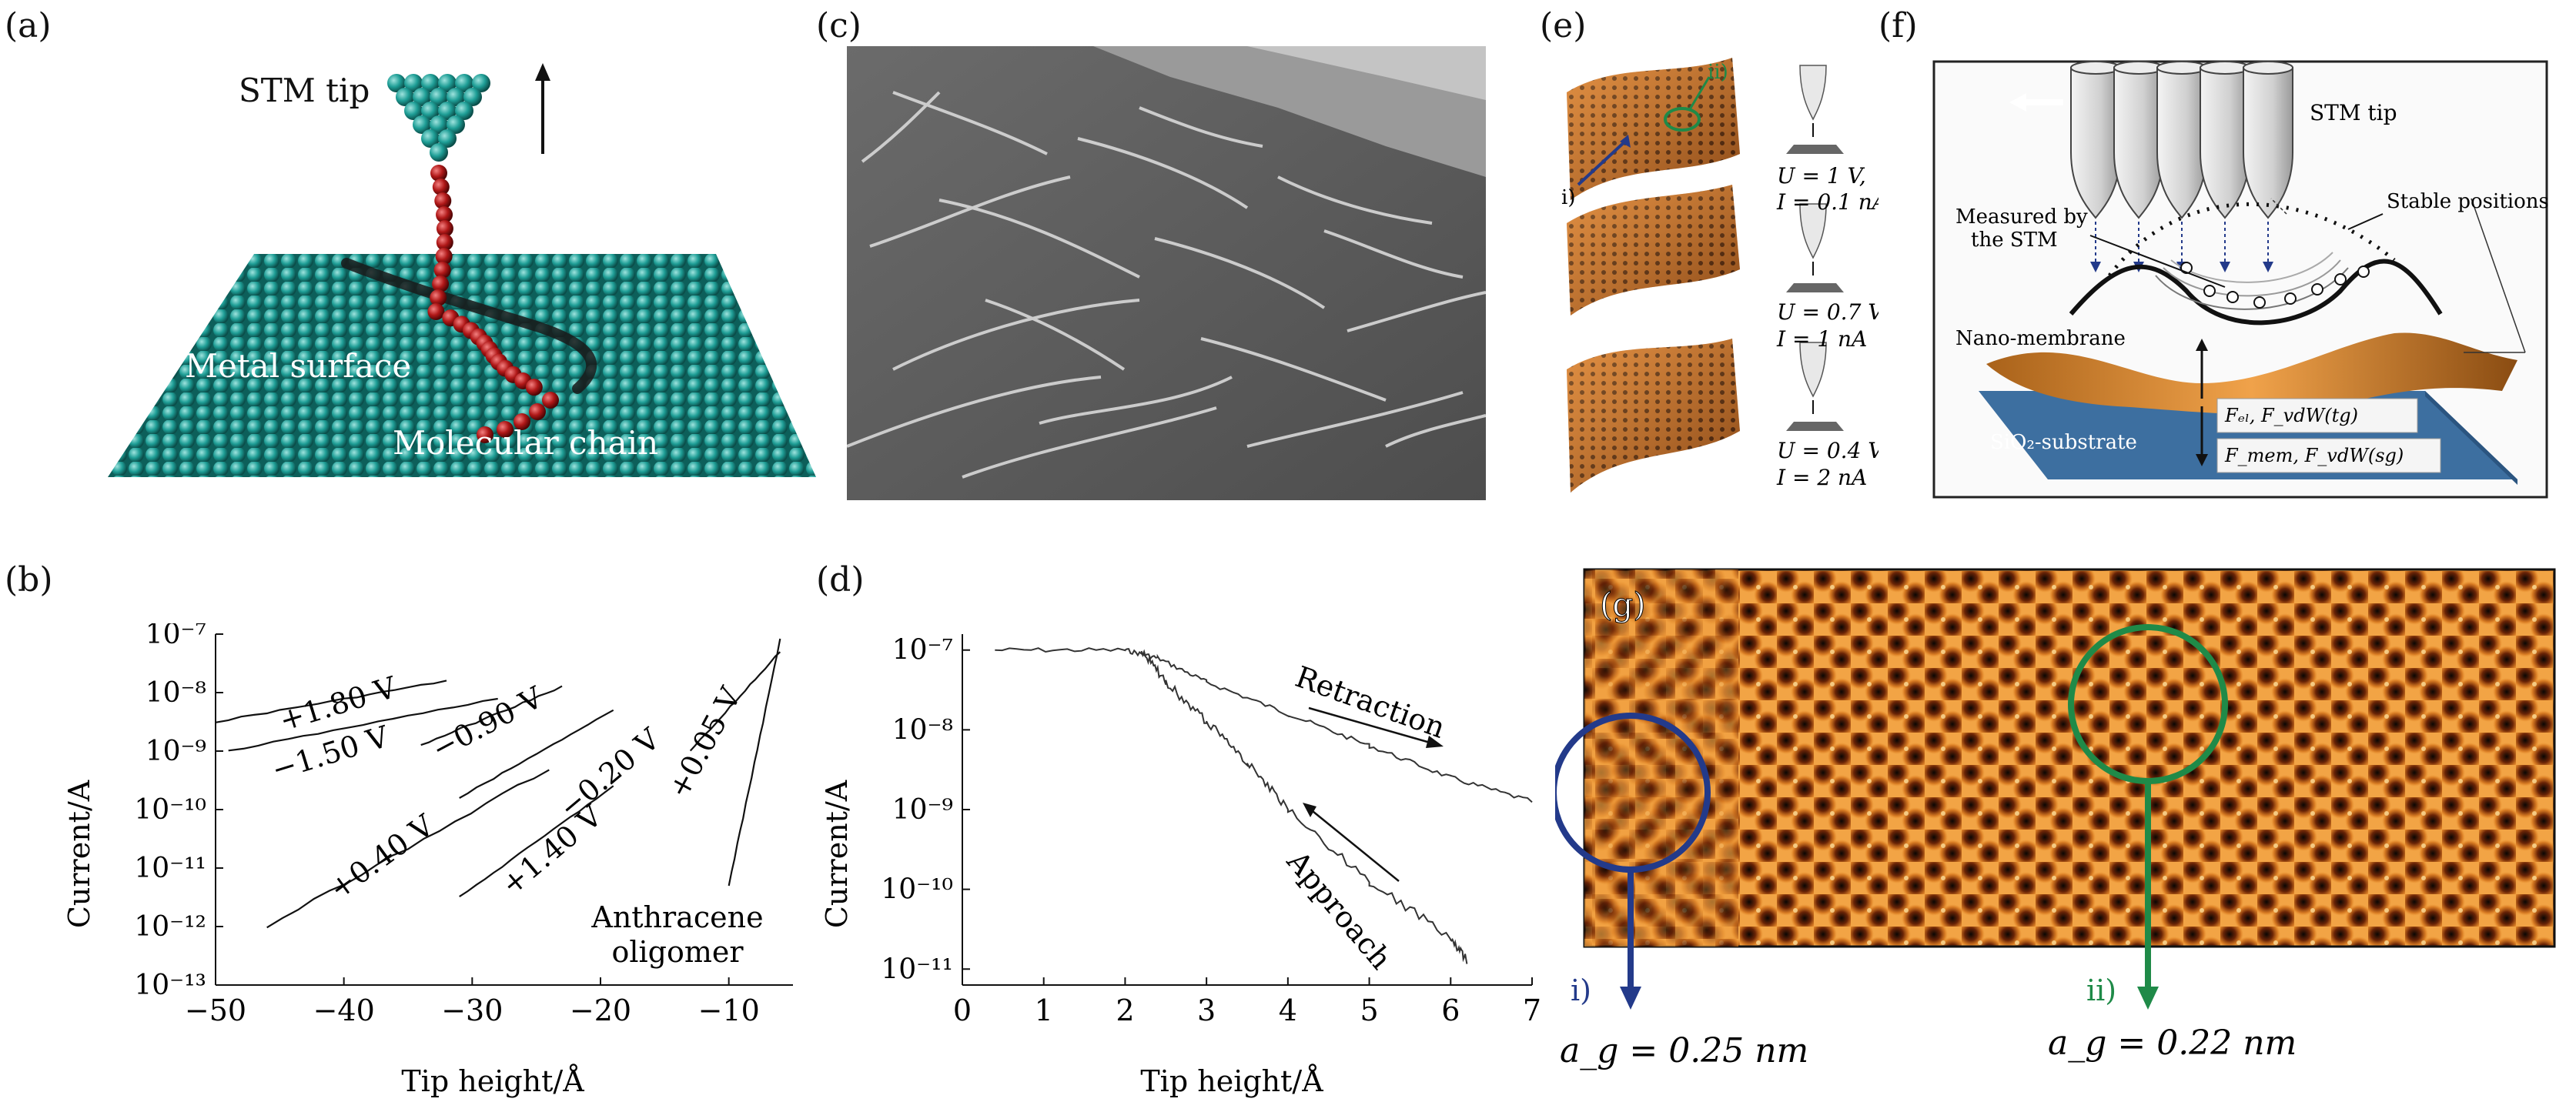 The height and width of the screenshot is (1102, 2576). What do you see at coordinates (216, 1010) in the screenshot?
I see `x-tick-label: −50` at bounding box center [216, 1010].